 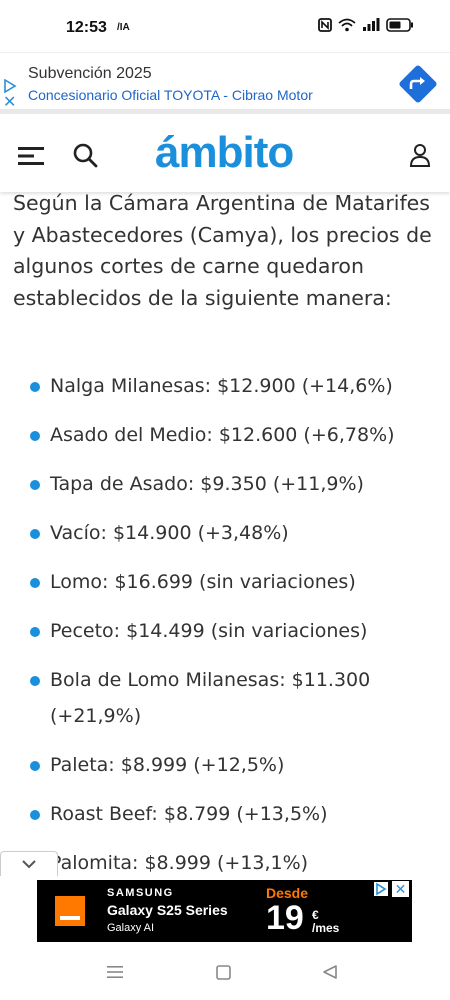 I want to click on list-item-text: Palomita: $8.999 (+13,1%), so click(x=179, y=863).